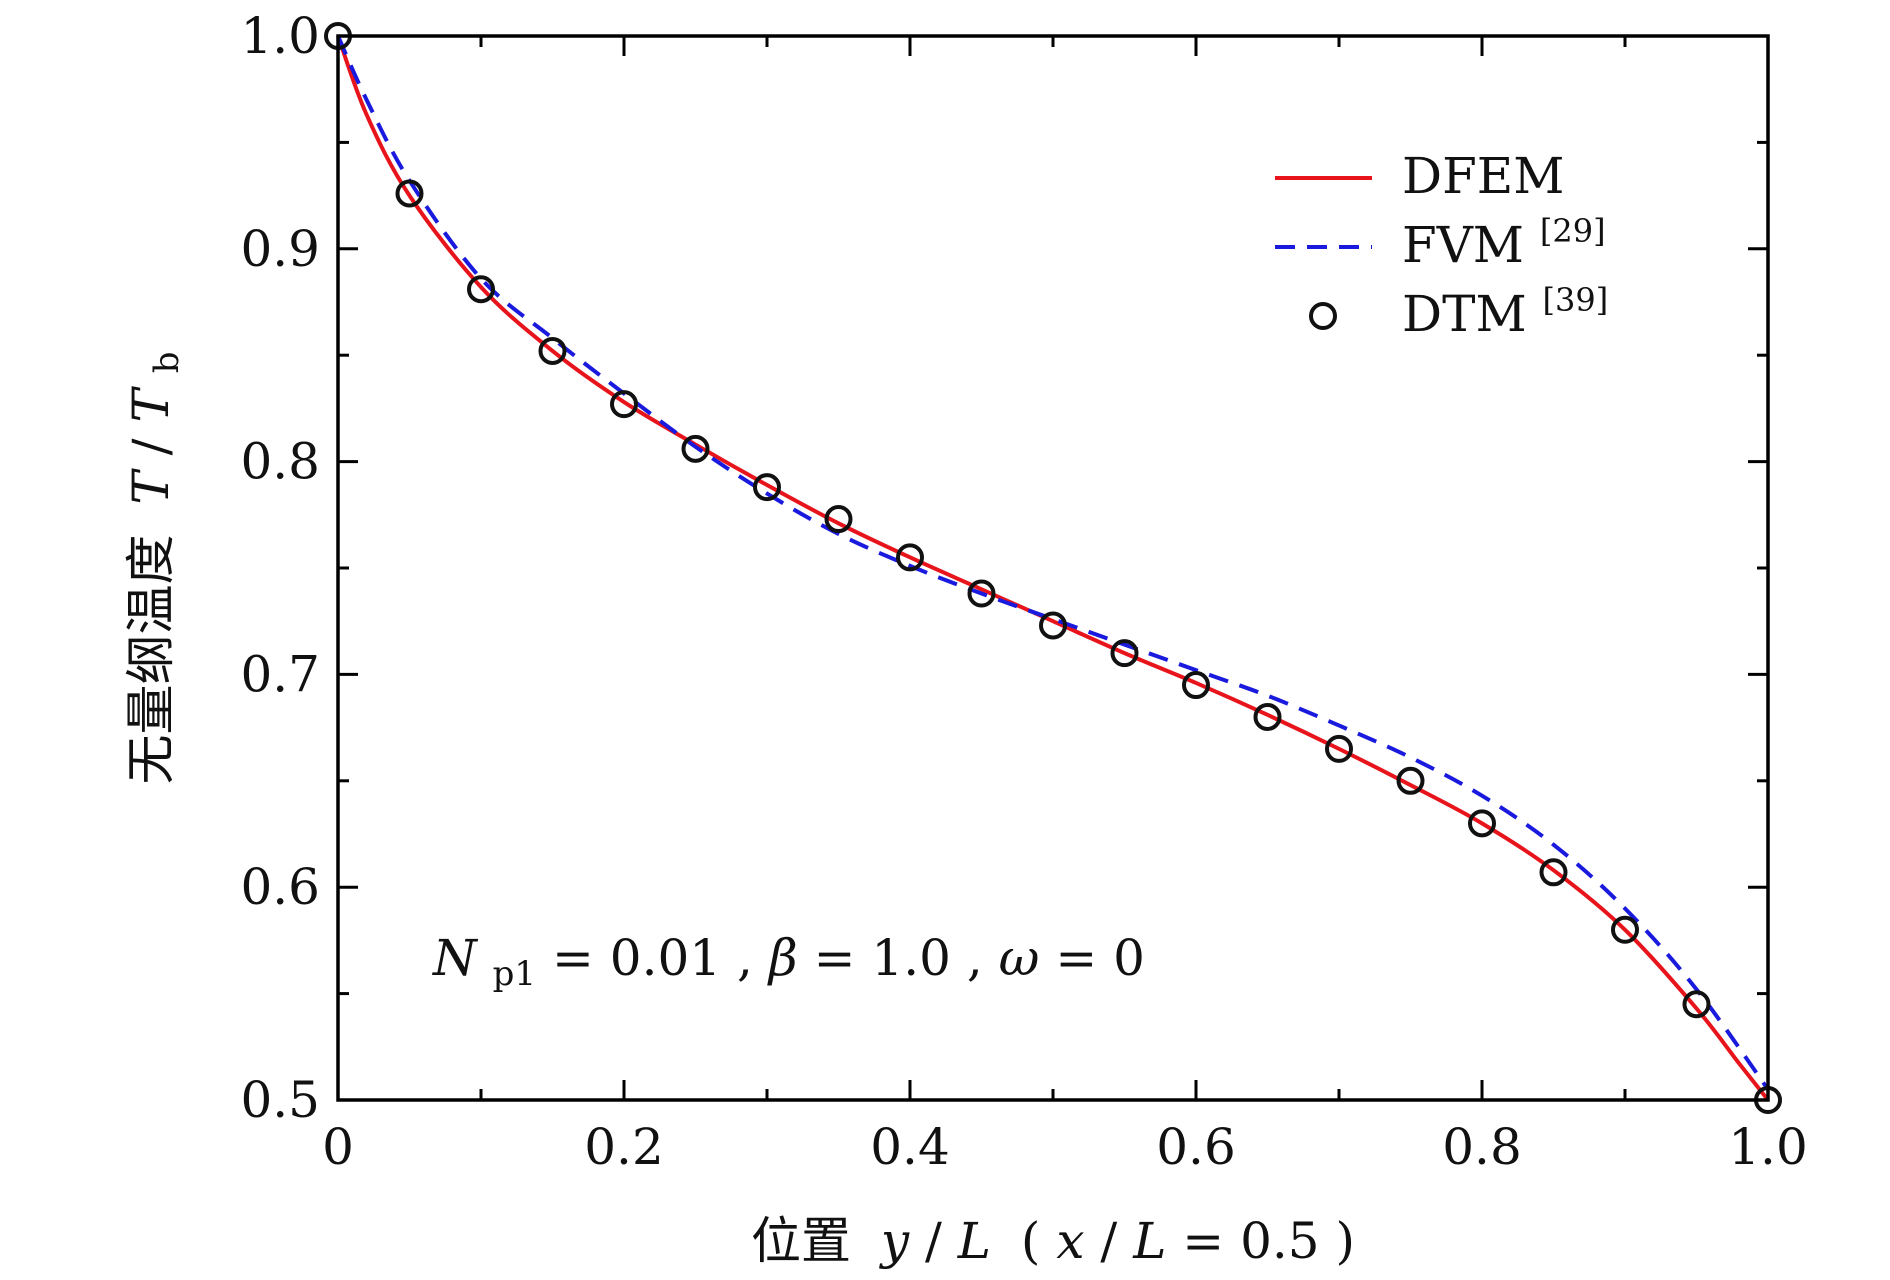  I want to click on legend-label-dfem: DFEM, so click(1483, 176).